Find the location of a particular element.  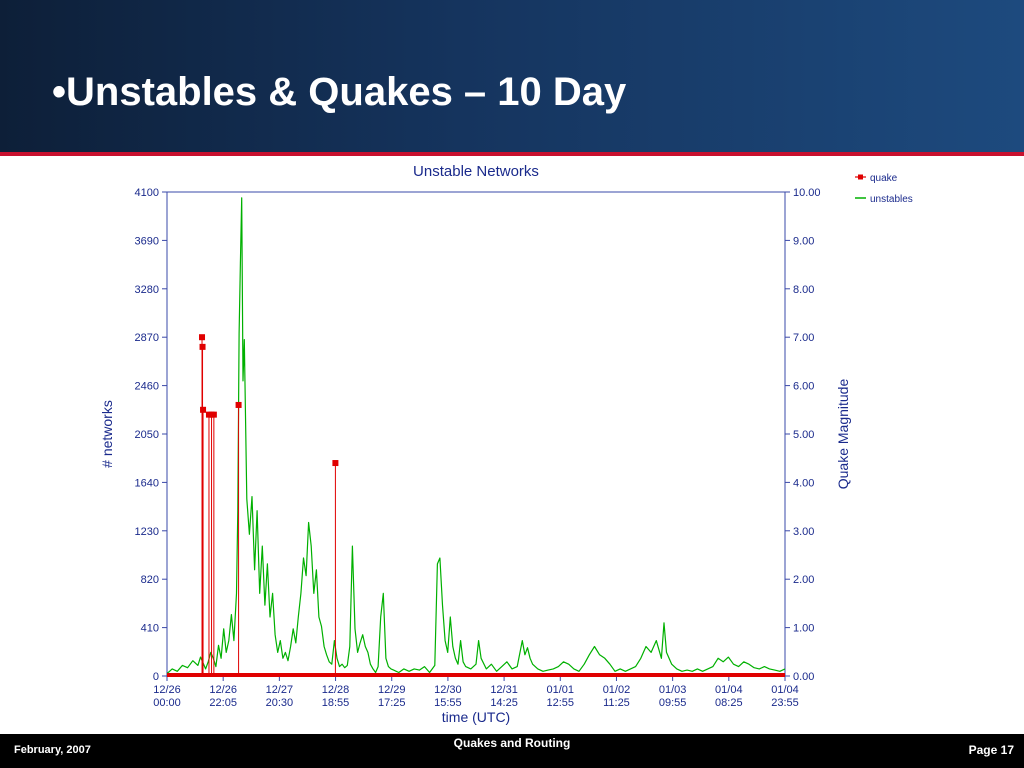

x-tick-date: 12/28 is located at coordinates (336, 690).